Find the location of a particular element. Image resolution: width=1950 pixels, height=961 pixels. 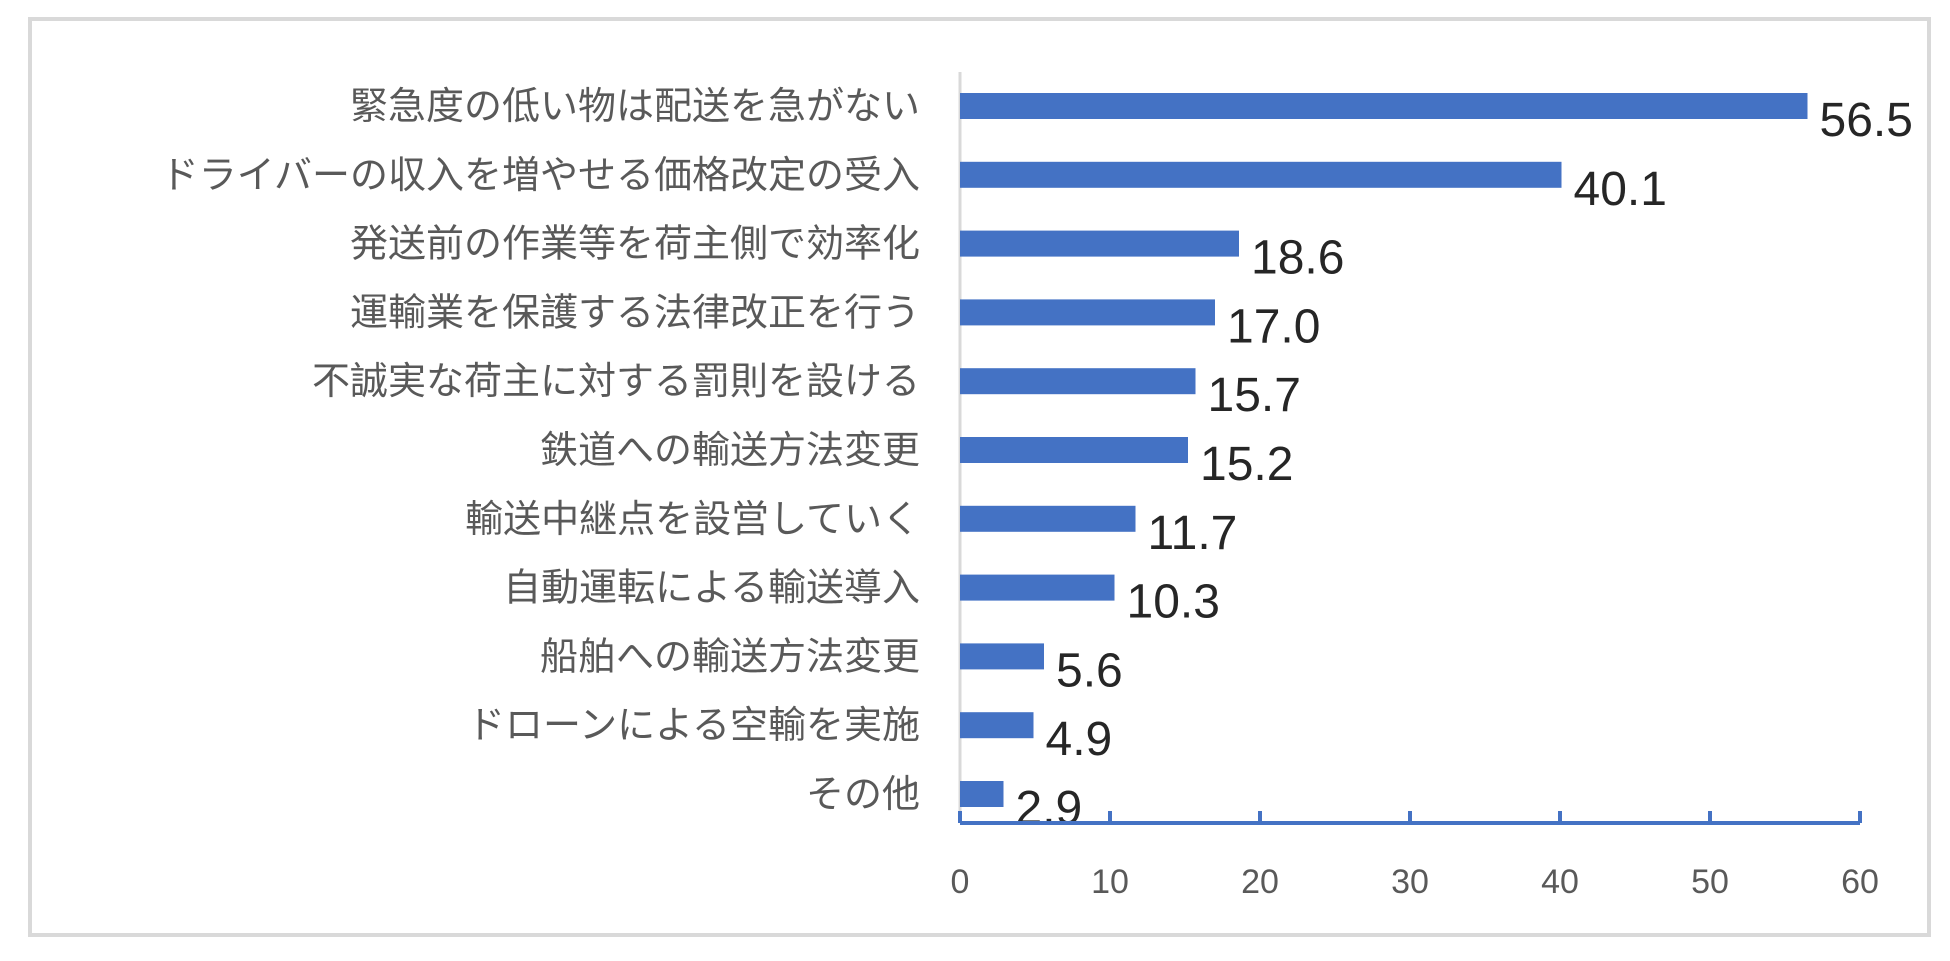

x-tick-label: 0 is located at coordinates (960, 882).